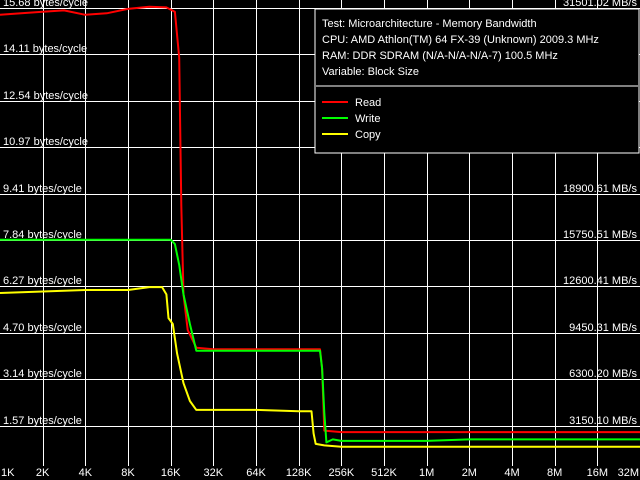  Describe the element at coordinates (440, 56) in the screenshot. I see `info-ram: RAM: DDR SDRAM (N/A-N/A-N/A-7) 100.5 MHz` at that location.